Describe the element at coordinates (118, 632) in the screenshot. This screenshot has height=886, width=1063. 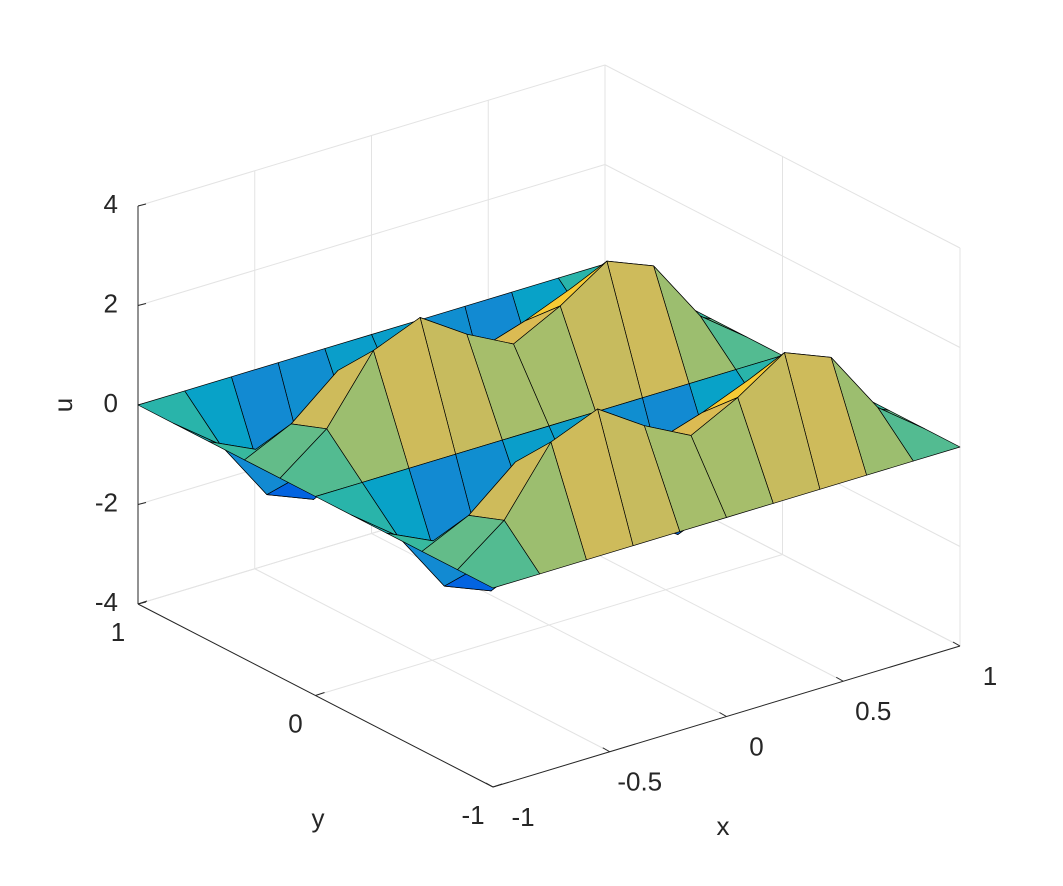
I see `y-tick-label: 1` at that location.